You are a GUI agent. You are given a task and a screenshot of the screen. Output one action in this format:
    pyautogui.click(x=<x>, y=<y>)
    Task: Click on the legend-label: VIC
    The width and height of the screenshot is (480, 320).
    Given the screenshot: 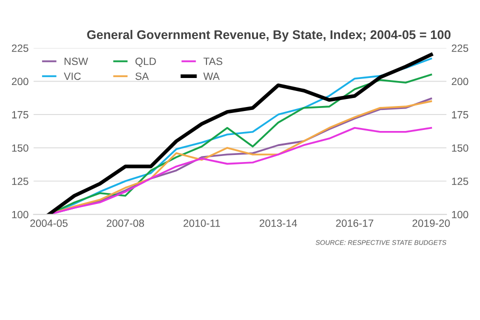 What is the action you would take?
    pyautogui.click(x=72, y=76)
    